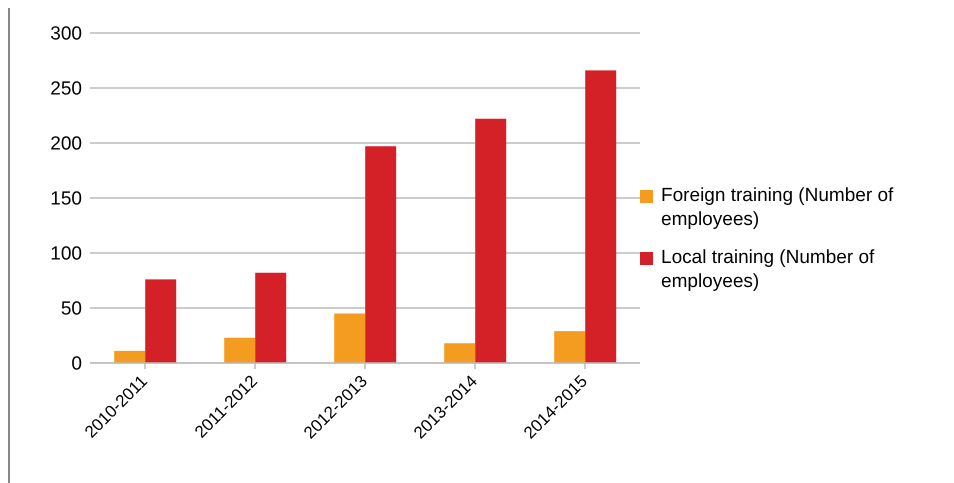 Image resolution: width=954 pixels, height=483 pixels. What do you see at coordinates (66, 89) in the screenshot?
I see `y-tick-label: 250` at bounding box center [66, 89].